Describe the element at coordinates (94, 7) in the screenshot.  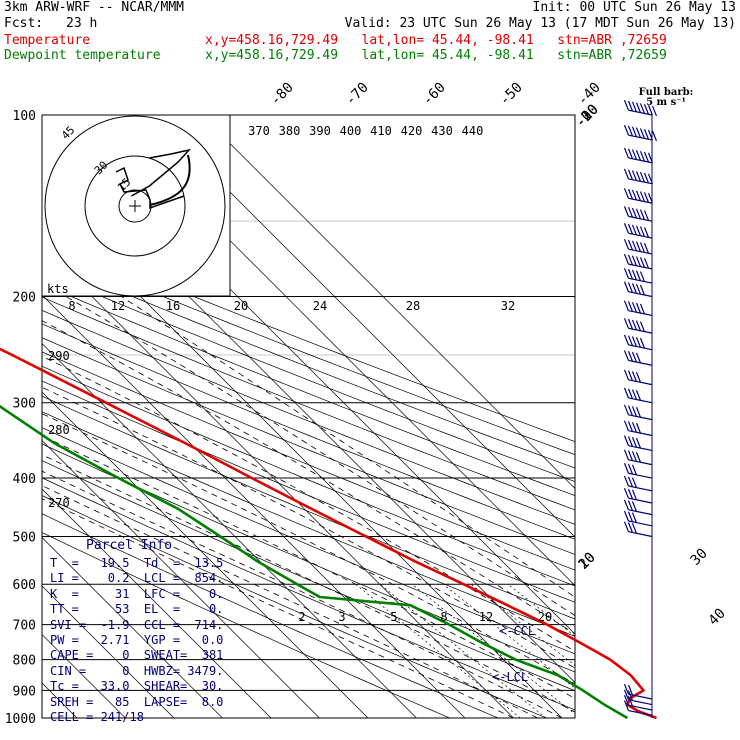
I see `model-title: 3km ARW-WRF -- NCAR/MMM` at that location.